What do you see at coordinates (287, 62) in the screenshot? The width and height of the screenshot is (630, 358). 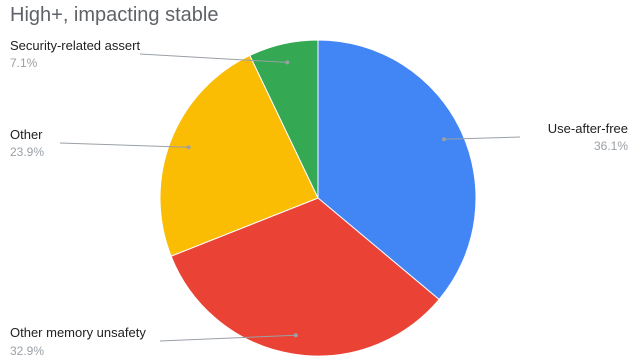 I see `leader-dot-security-related-assert` at bounding box center [287, 62].